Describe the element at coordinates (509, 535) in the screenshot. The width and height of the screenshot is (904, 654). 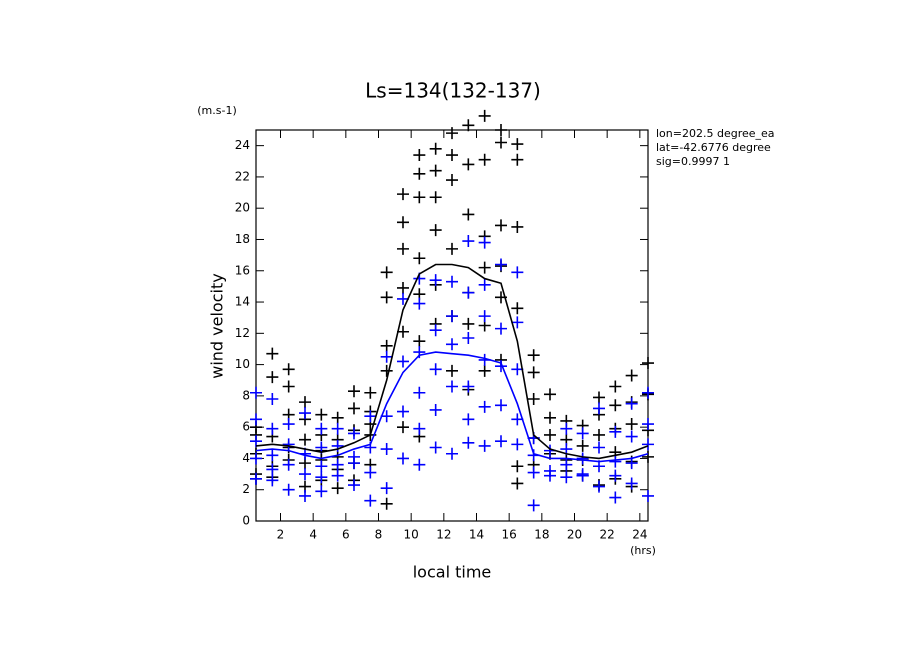
I see `x-tick-label: 16` at that location.